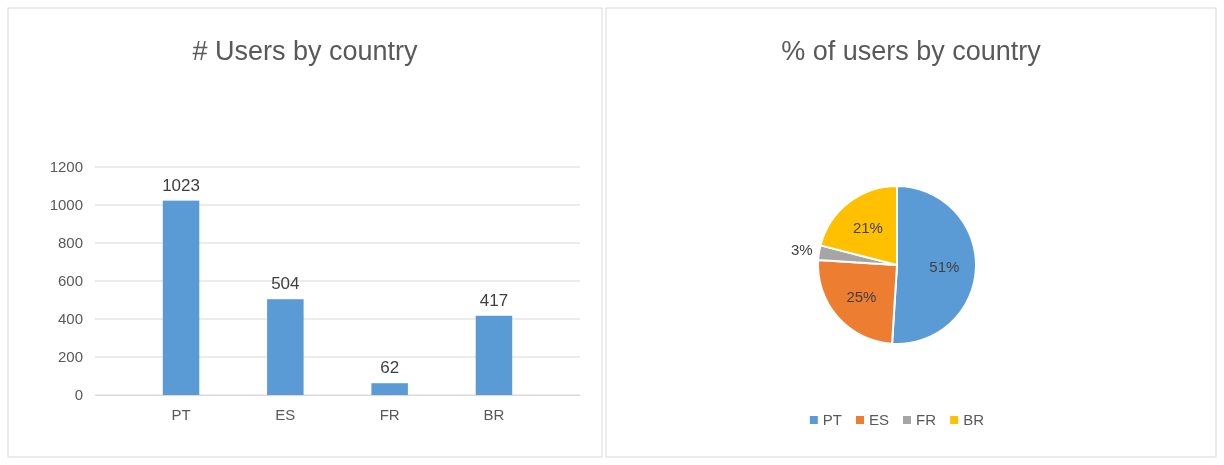 This screenshot has width=1224, height=465. What do you see at coordinates (285, 414) in the screenshot?
I see `x-tick-label: ES` at bounding box center [285, 414].